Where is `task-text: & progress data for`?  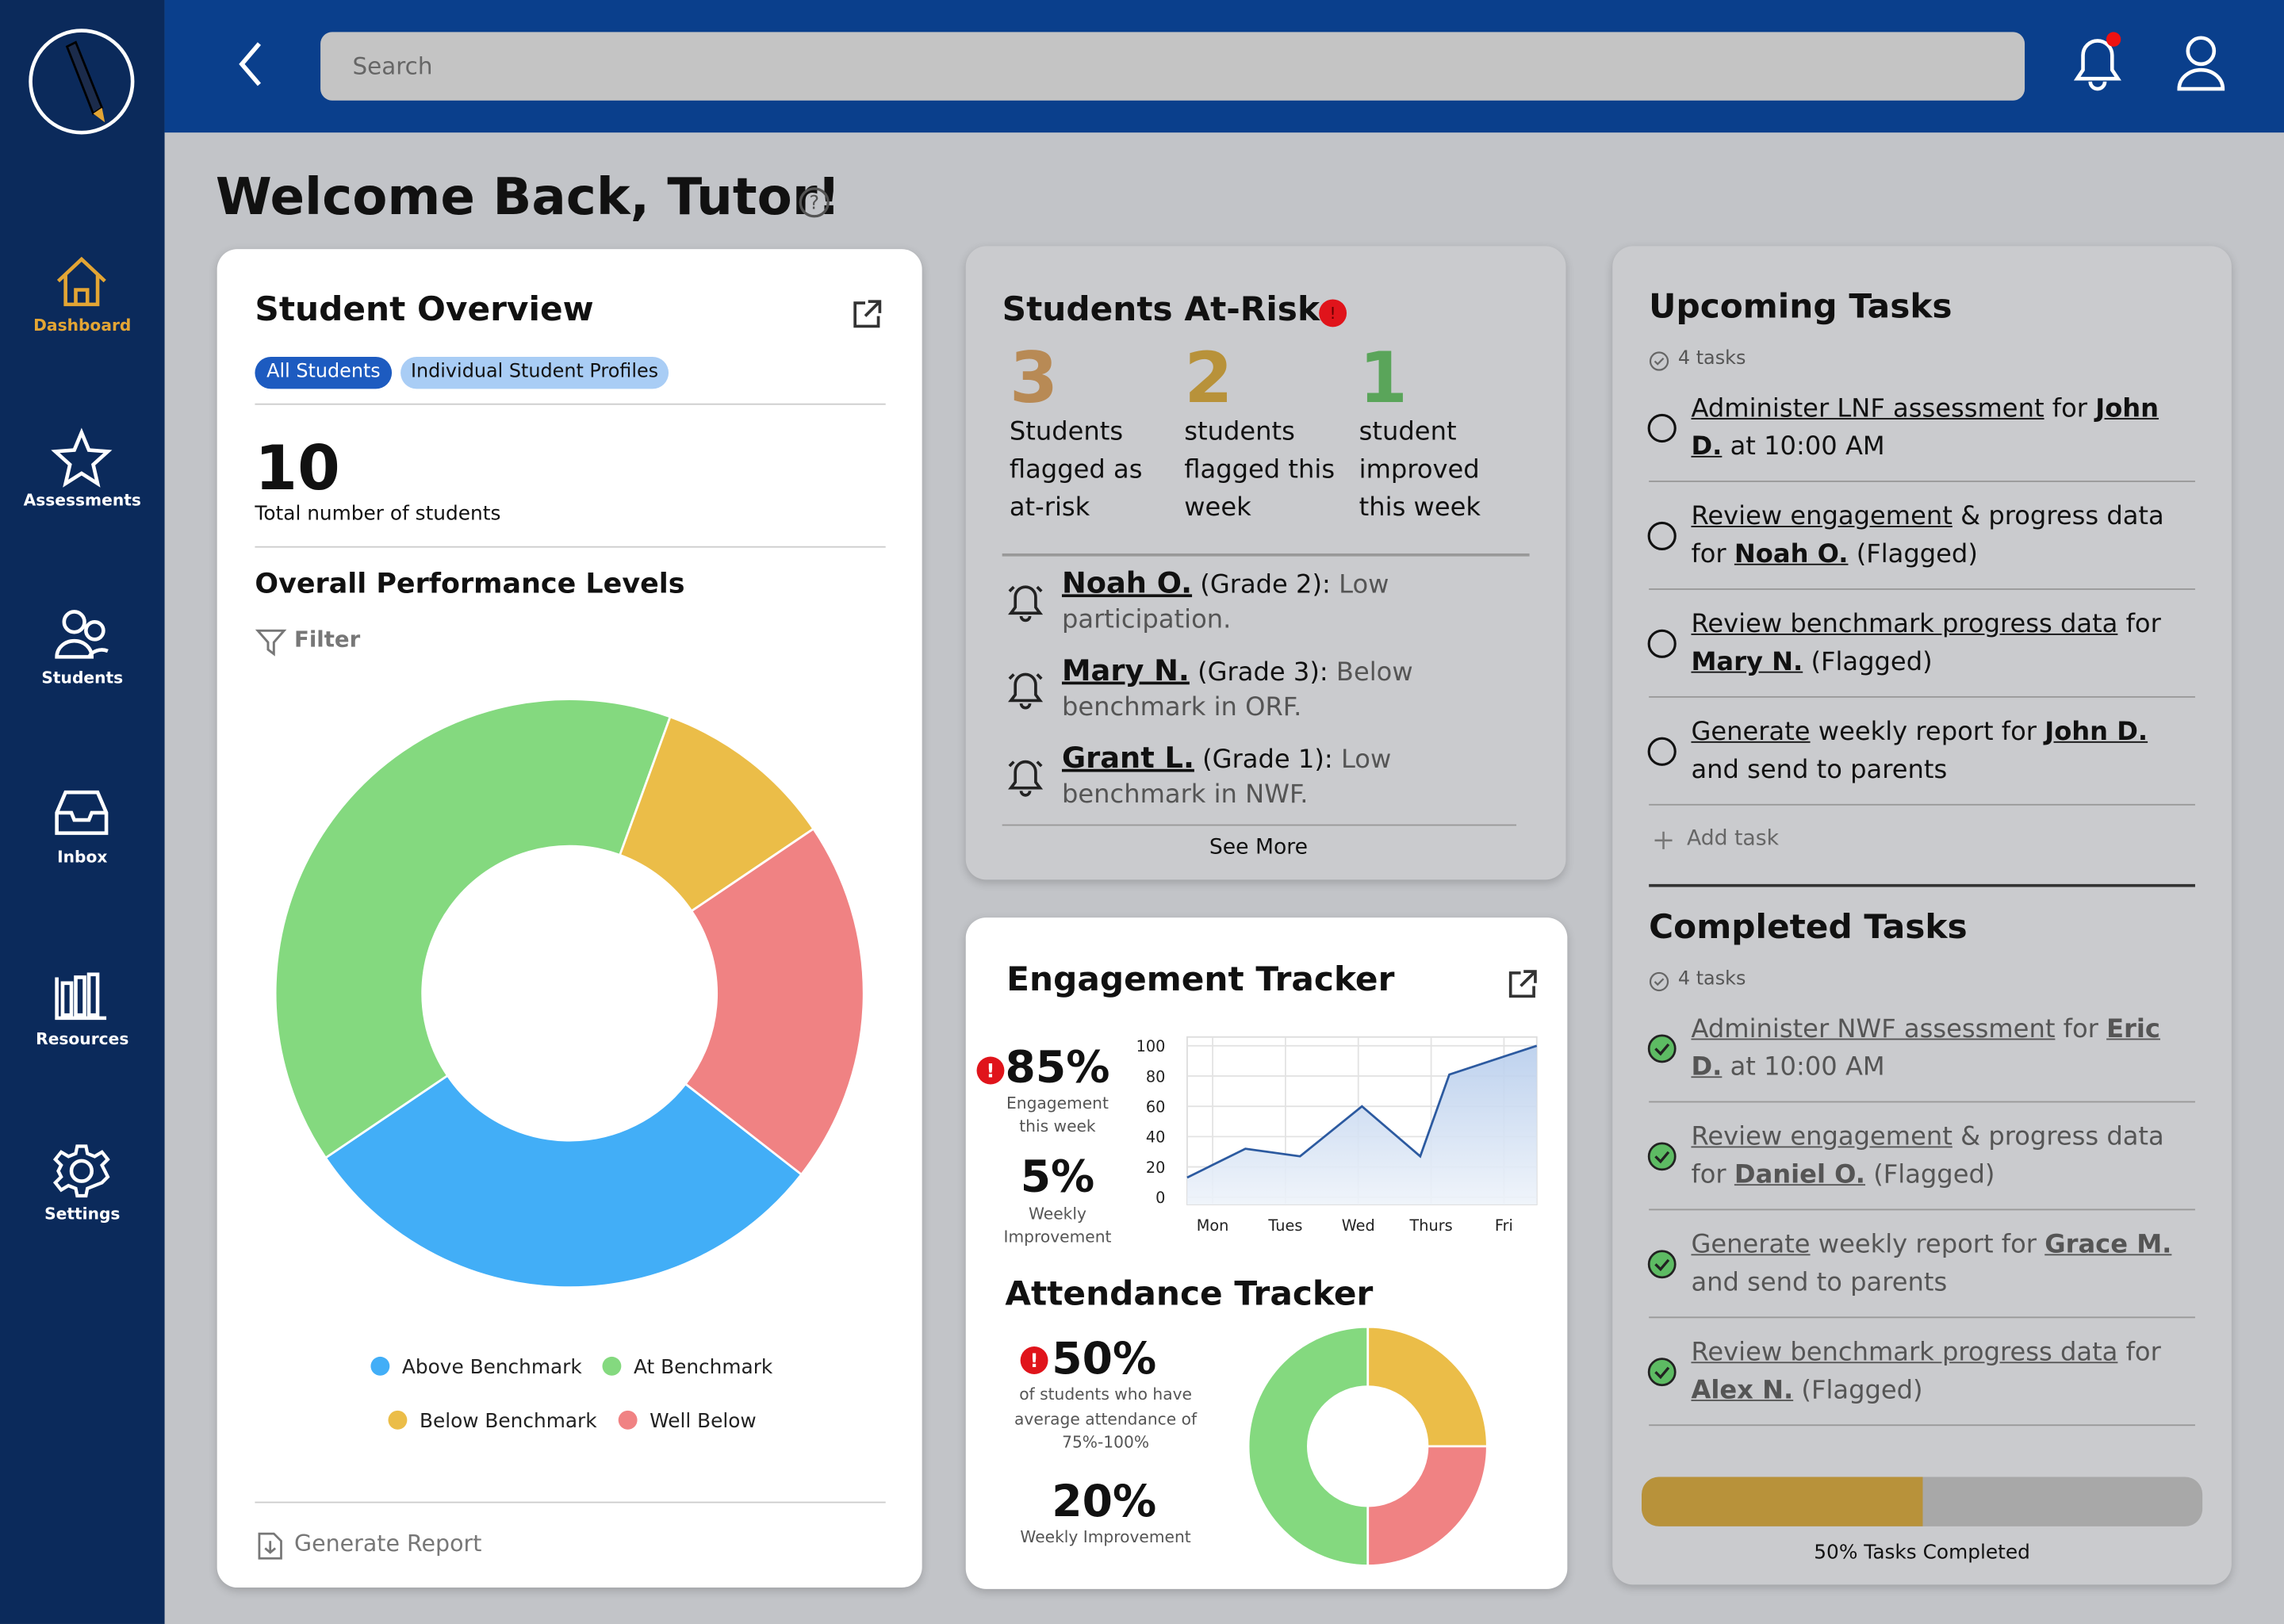
task-text: & progress data for is located at coordinates (1927, 1156).